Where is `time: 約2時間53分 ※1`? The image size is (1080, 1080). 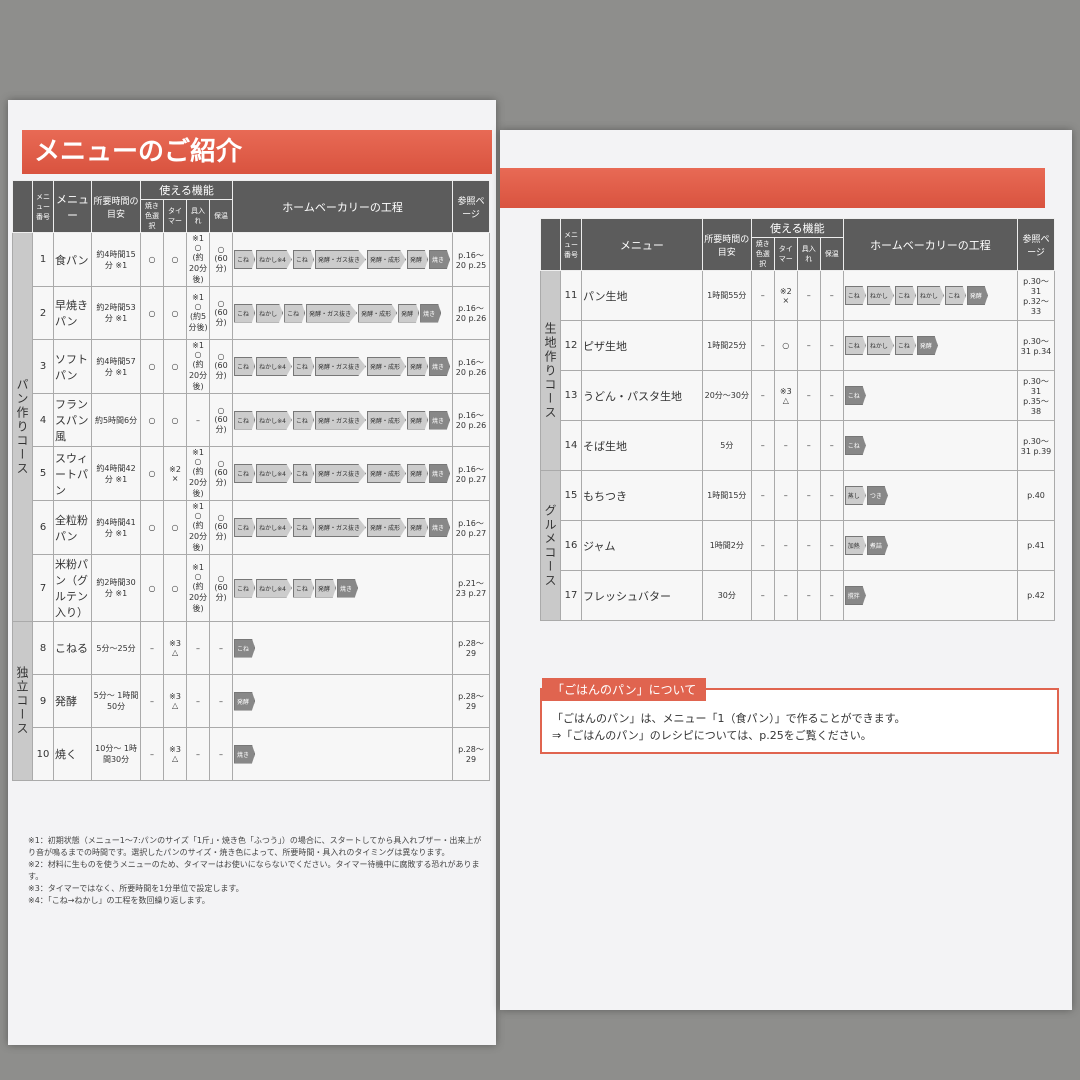
time: 約2時間53分 ※1 is located at coordinates (116, 313).